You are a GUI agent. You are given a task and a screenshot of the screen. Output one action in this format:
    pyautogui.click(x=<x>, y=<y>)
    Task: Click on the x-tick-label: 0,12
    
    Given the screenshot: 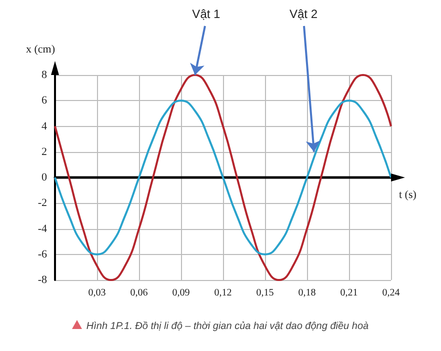 What is the action you would take?
    pyautogui.click(x=223, y=293)
    